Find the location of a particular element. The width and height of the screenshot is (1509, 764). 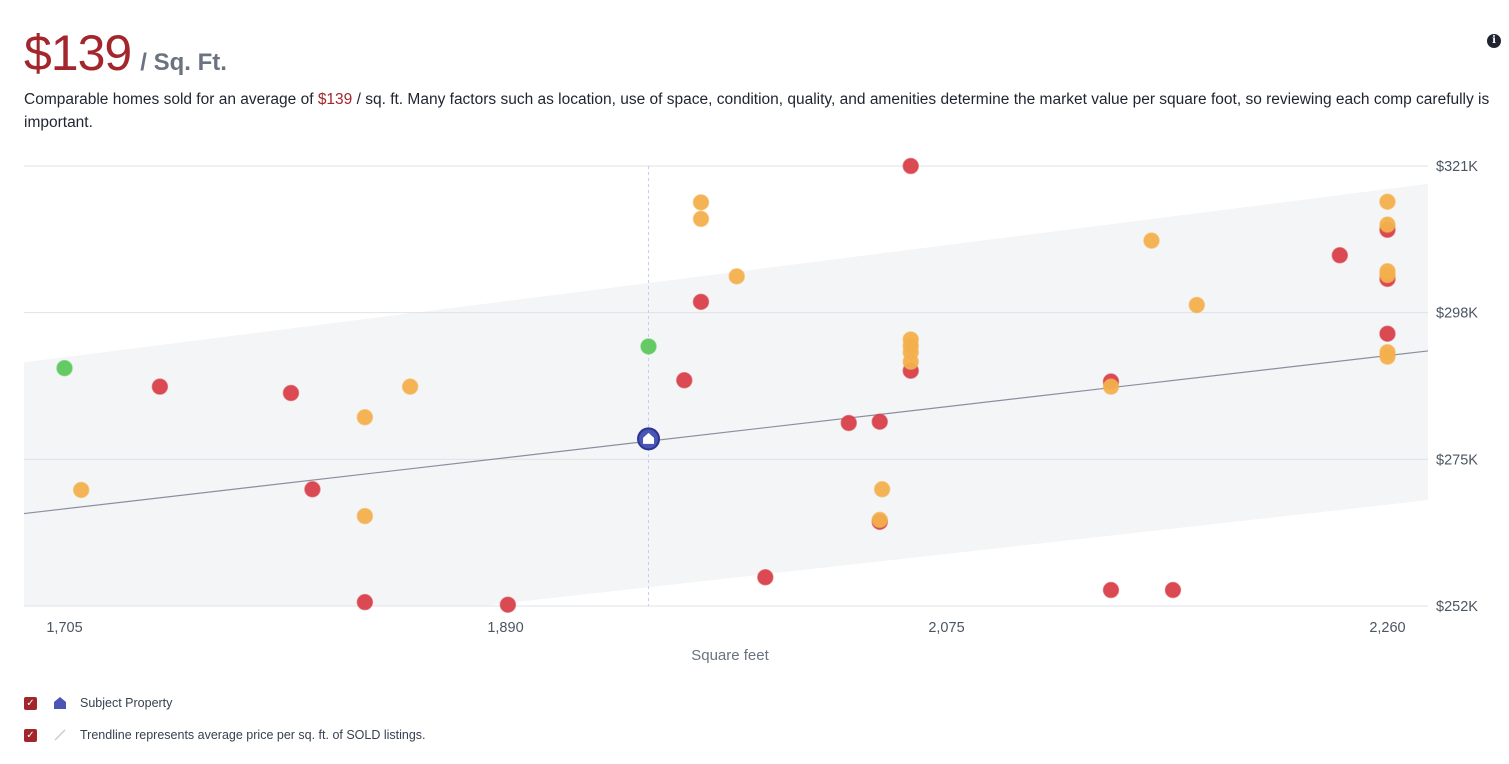

x-tick-label: 1,890 is located at coordinates (505, 628).